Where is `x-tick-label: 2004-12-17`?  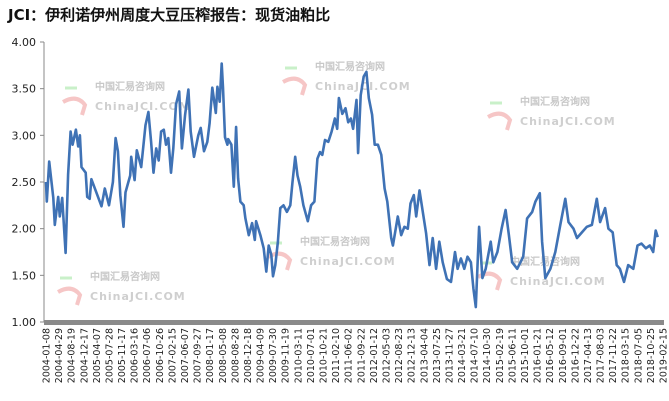
x-tick-label: 2004-12-17 is located at coordinates (84, 355).